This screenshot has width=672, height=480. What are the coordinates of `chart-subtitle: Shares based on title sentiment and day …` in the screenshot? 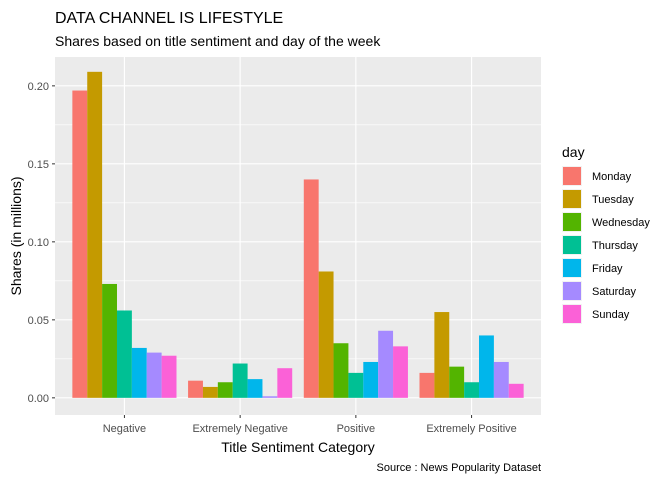 It's located at (218, 41).